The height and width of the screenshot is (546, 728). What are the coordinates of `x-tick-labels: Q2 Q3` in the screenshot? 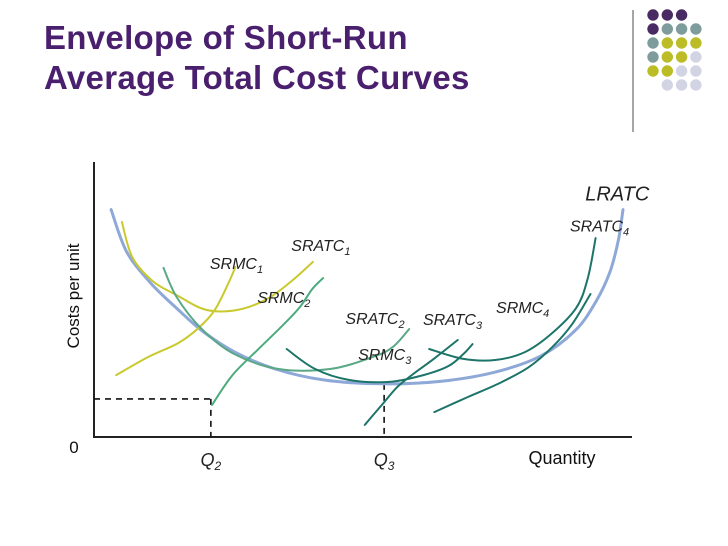 It's located at (297, 461).